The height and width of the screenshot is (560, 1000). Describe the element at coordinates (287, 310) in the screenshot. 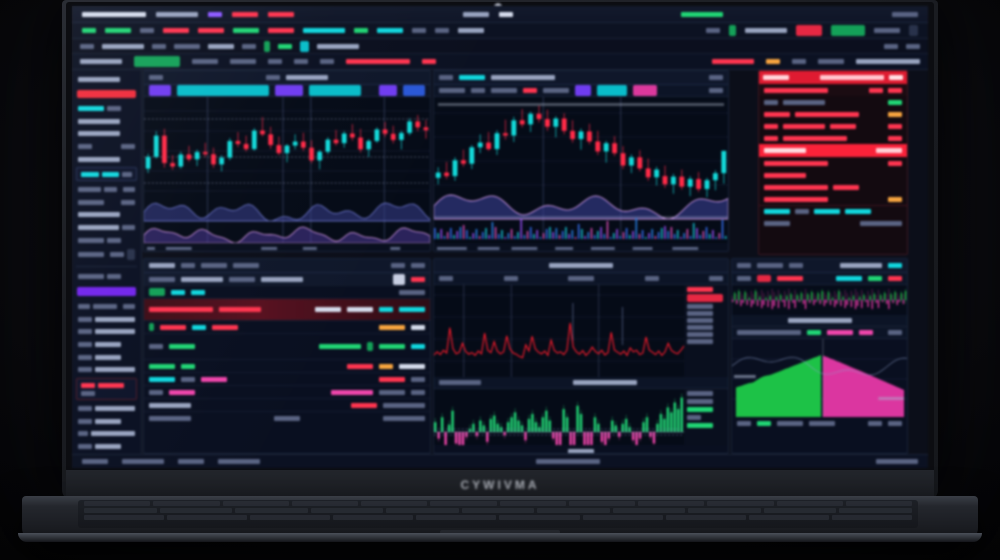

I see `orders-highlight-row` at that location.